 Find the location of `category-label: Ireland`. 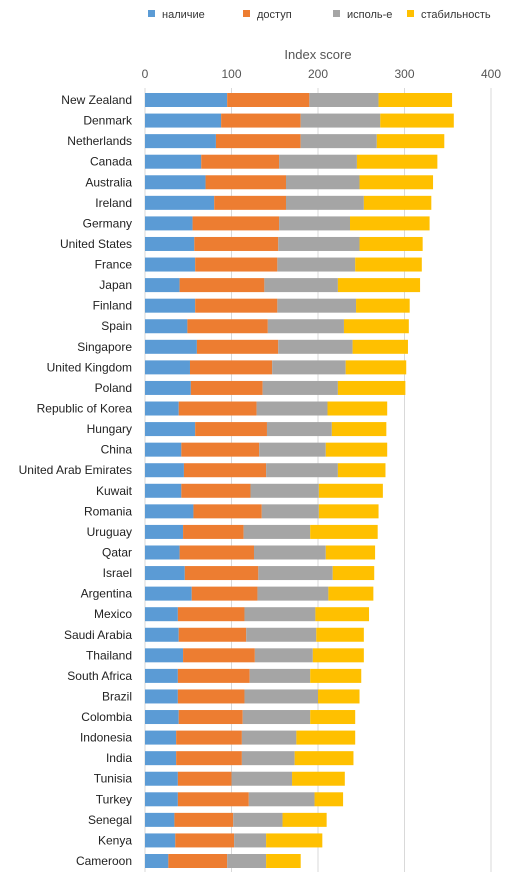

category-label: Ireland is located at coordinates (113, 203).